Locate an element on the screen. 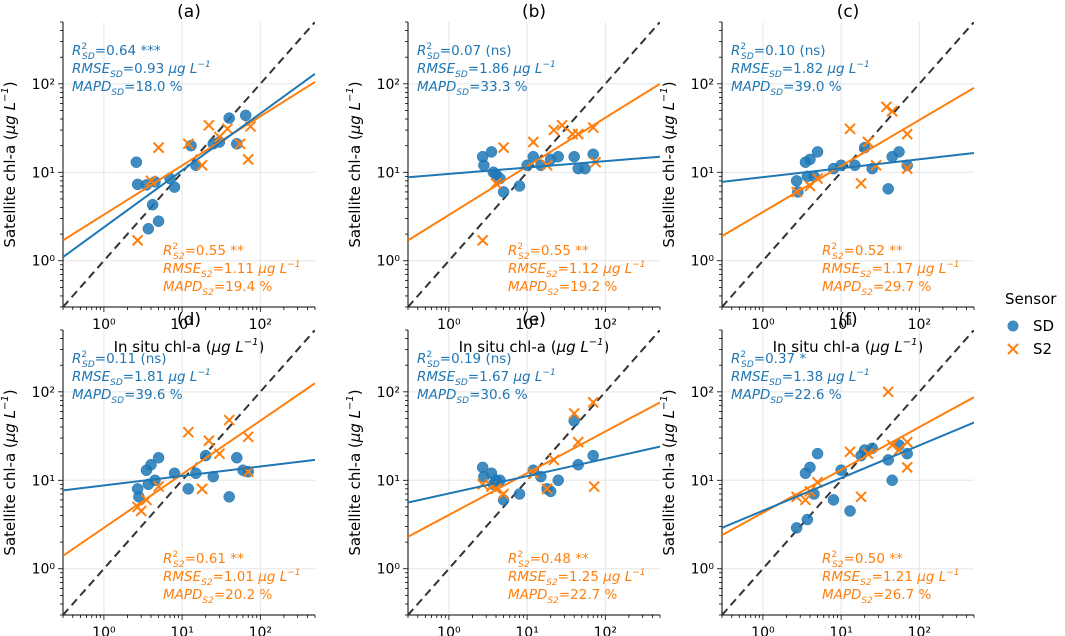  x-axis-label: In situ chl-a (μg L−1) is located at coordinates (189, 346).